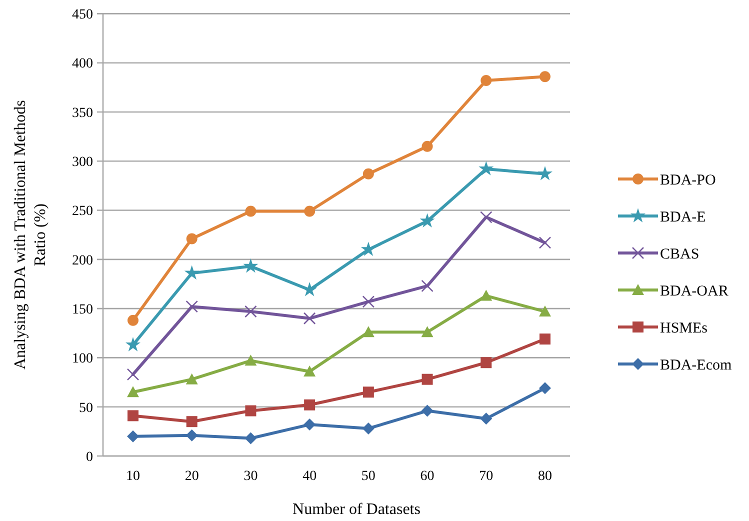 The height and width of the screenshot is (521, 749). I want to click on y-tick-label: 300, so click(82, 162).